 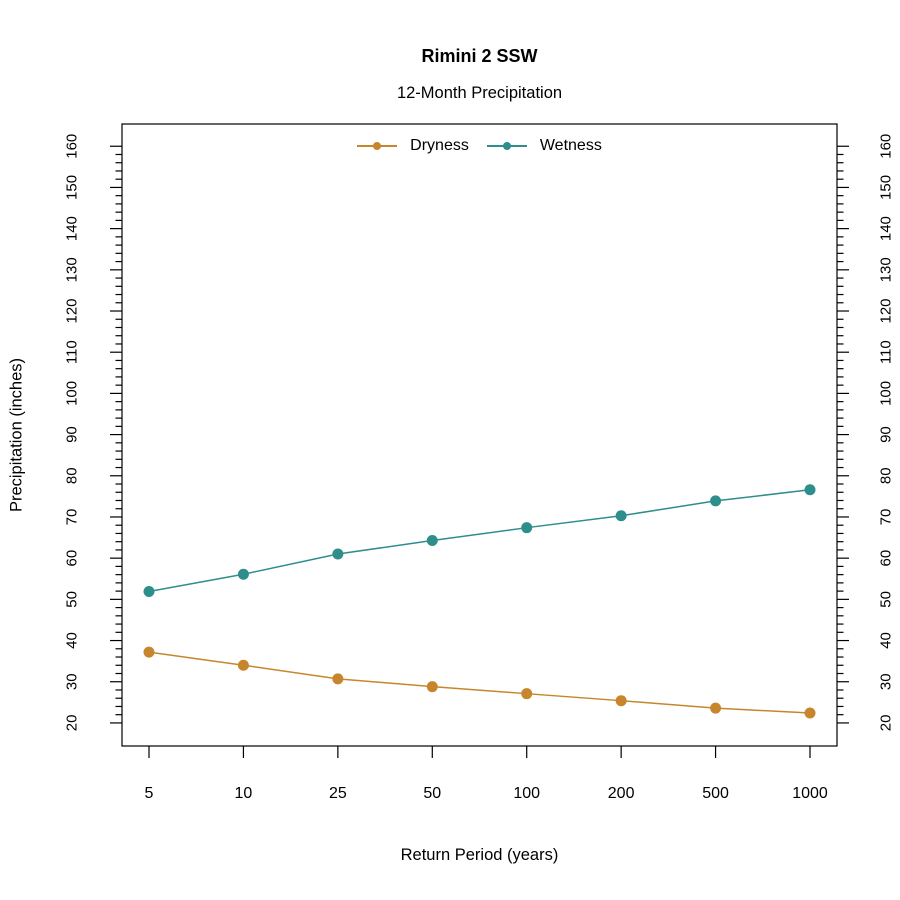 What do you see at coordinates (72, 393) in the screenshot?
I see `y-axis-left-tick-label: 100` at bounding box center [72, 393].